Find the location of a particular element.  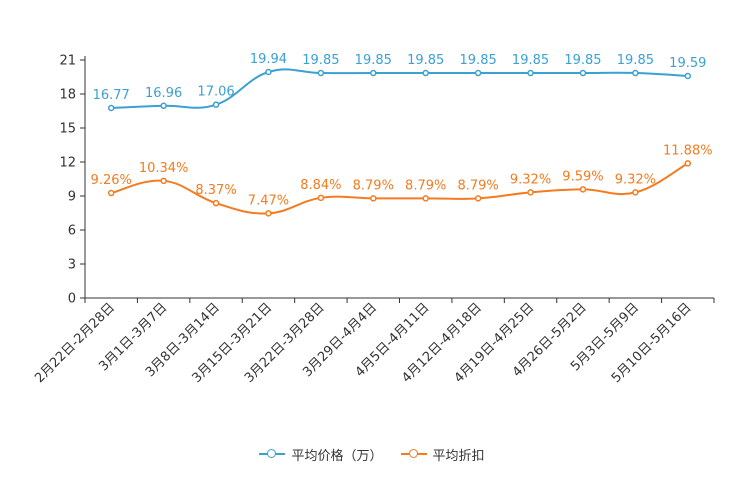

legend: 平均价格（万） 平均折扣 is located at coordinates (372, 454).